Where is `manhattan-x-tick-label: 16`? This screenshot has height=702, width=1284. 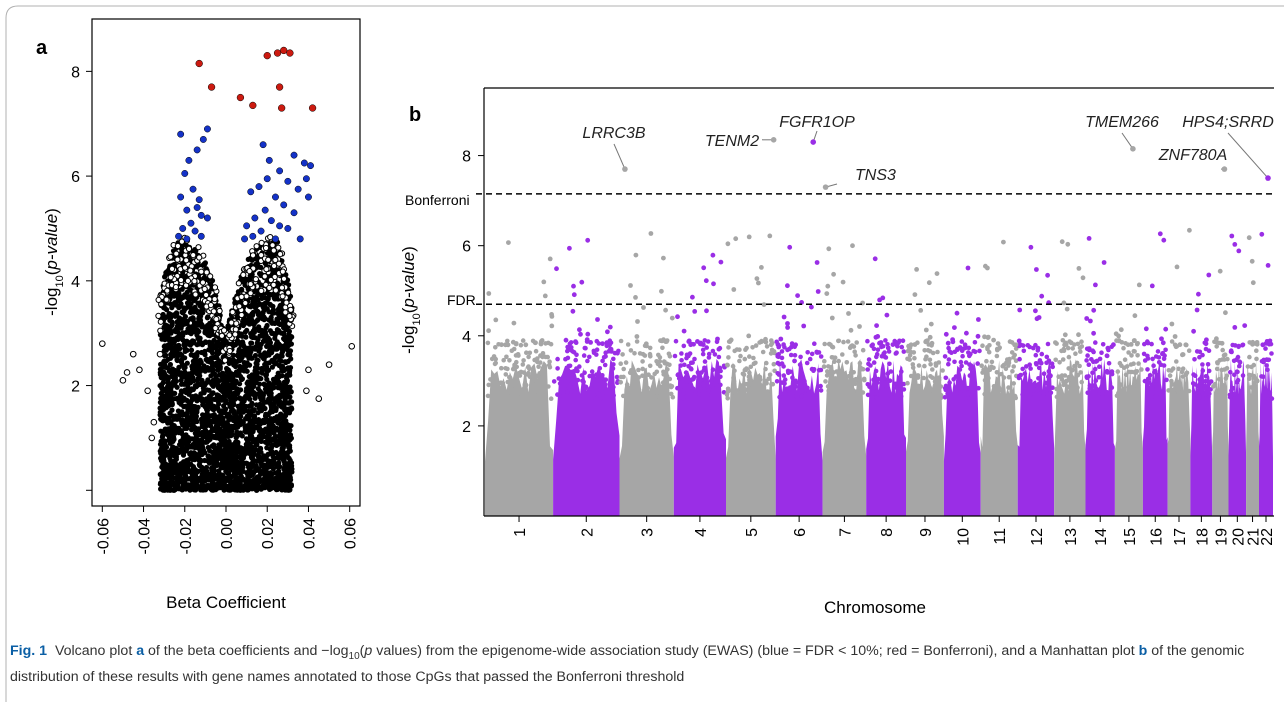 manhattan-x-tick-label: 16 is located at coordinates (1156, 537).